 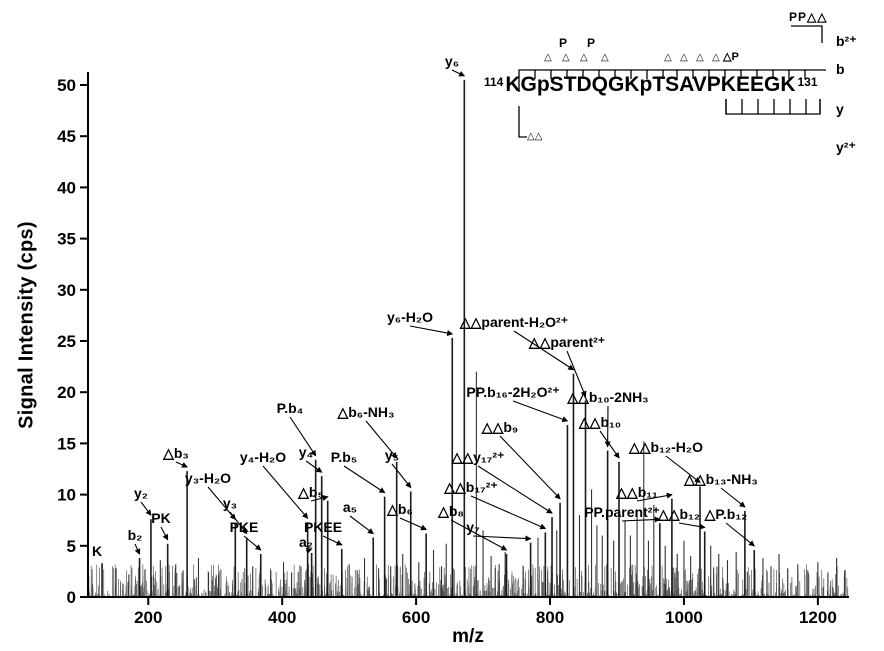 What do you see at coordinates (550, 617) in the screenshot?
I see `x-tick-label: 800` at bounding box center [550, 617].